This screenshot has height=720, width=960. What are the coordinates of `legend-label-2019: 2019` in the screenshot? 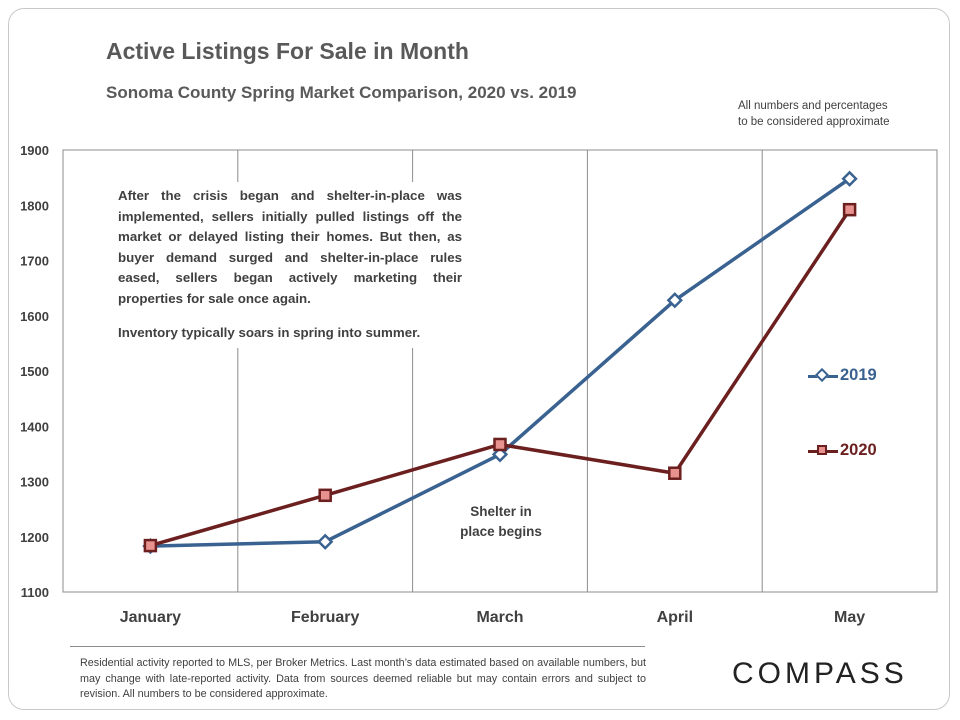 It's located at (858, 375).